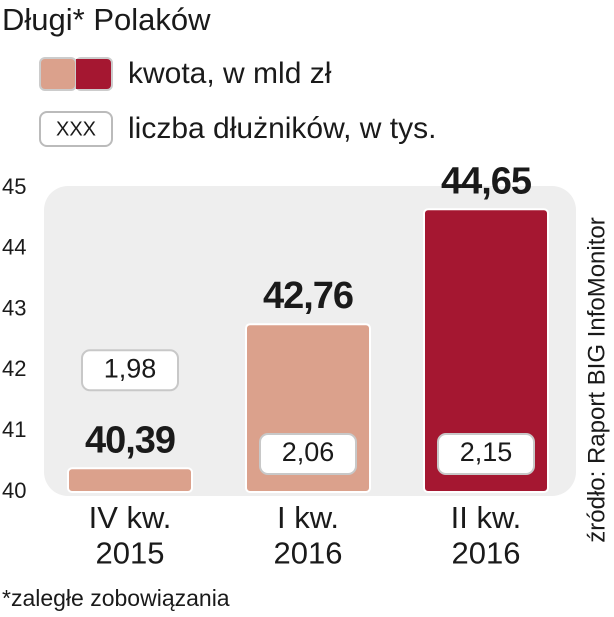 This screenshot has height=617, width=614. I want to click on chart-title: Długi* Polaków, so click(106, 19).